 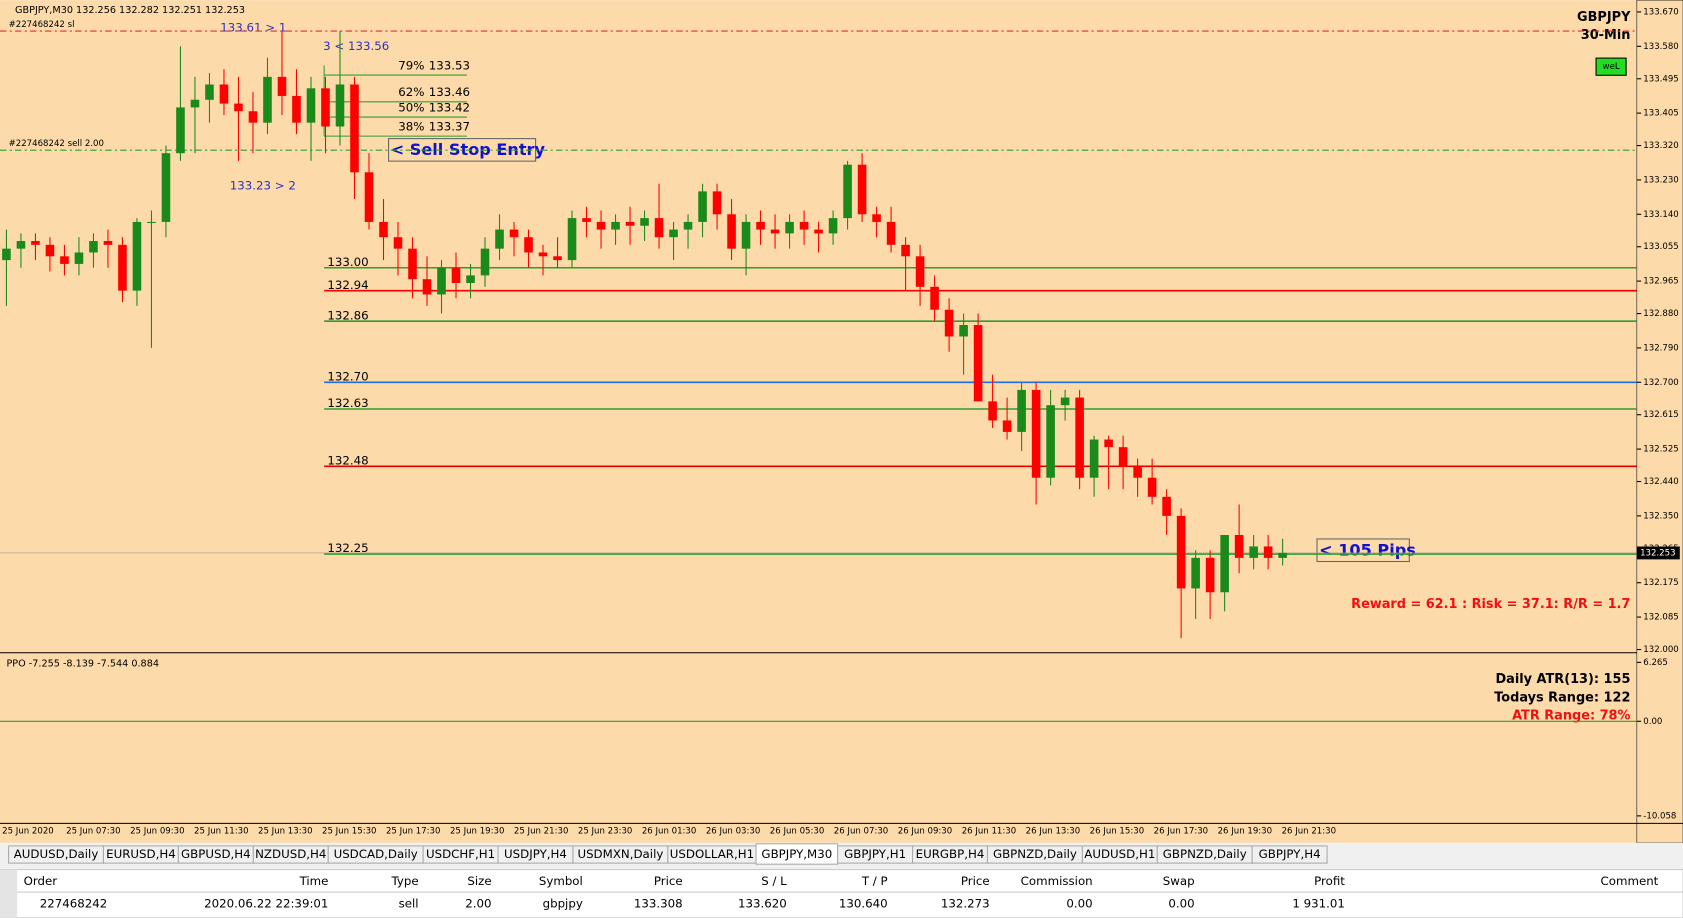 What do you see at coordinates (1057, 881) in the screenshot?
I see `column-header: Commission` at bounding box center [1057, 881].